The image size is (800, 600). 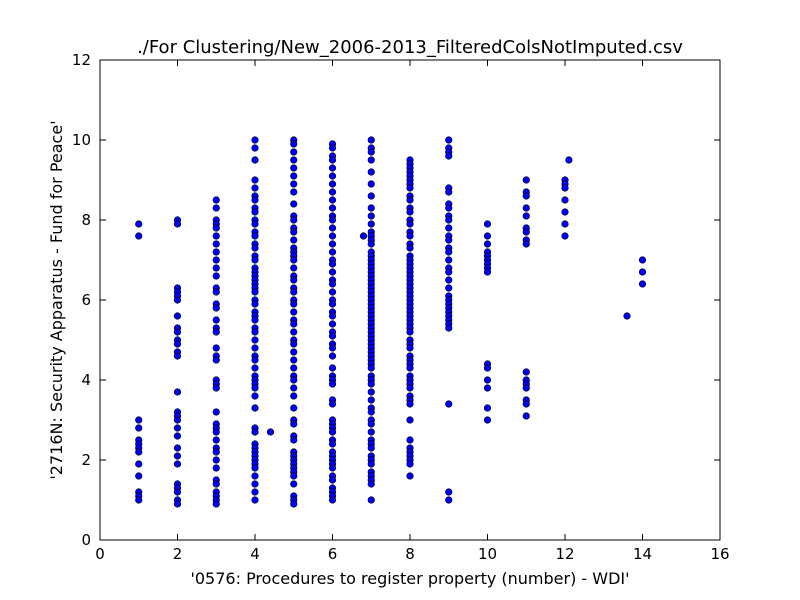 What do you see at coordinates (564, 554) in the screenshot?
I see `x-tick-label: 12` at bounding box center [564, 554].